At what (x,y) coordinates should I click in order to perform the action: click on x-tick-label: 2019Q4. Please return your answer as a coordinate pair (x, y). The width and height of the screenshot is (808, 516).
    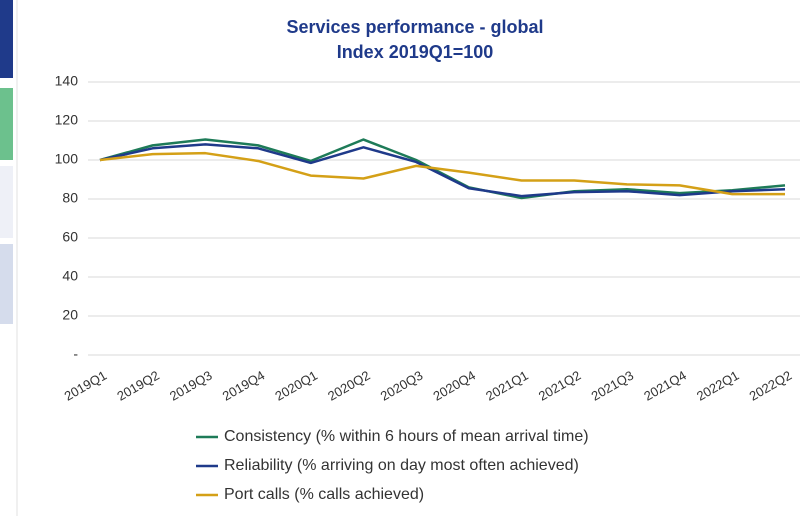
    Looking at the image, I should click on (244, 386).